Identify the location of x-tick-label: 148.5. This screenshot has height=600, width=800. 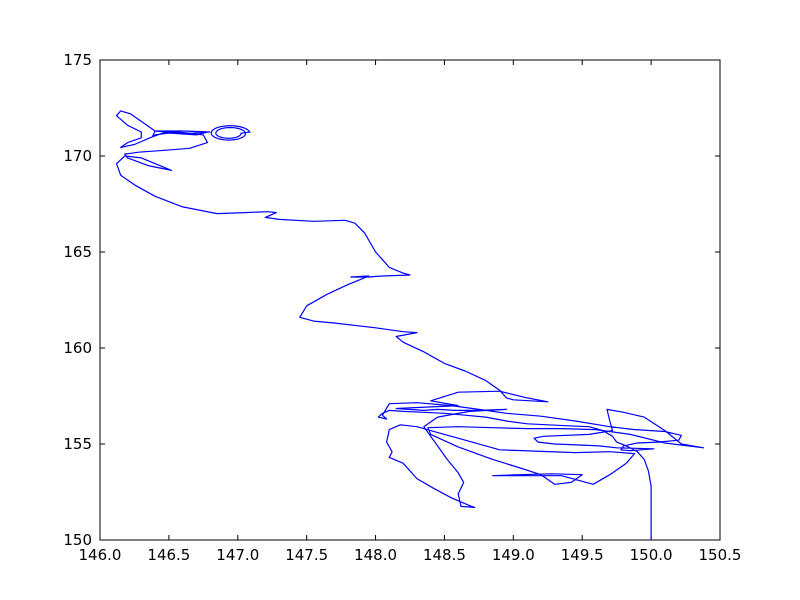
(444, 555).